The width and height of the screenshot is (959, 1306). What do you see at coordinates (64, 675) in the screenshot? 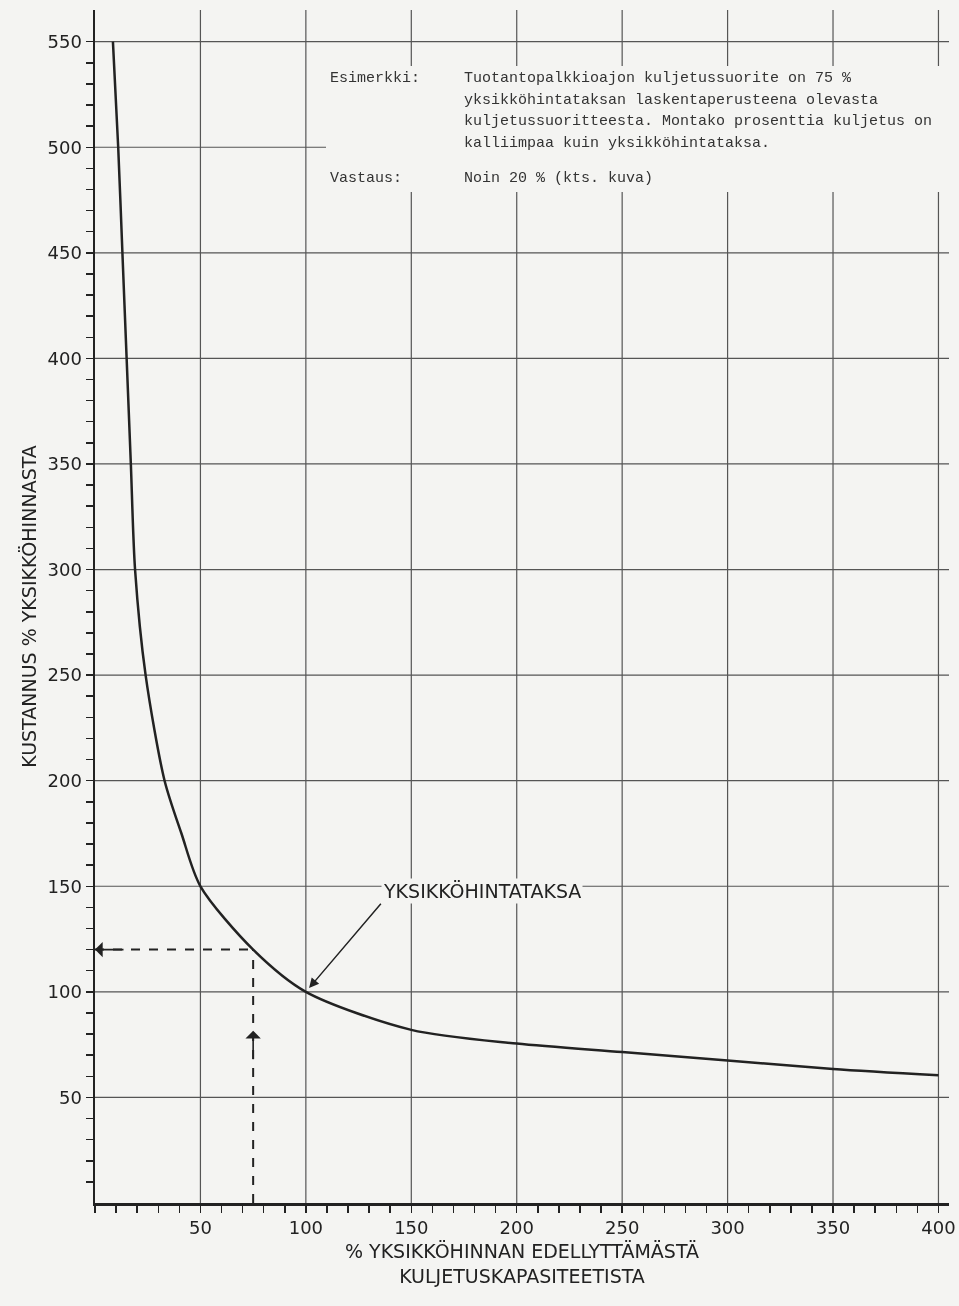
I see `y-tick-label: 250` at bounding box center [64, 675].